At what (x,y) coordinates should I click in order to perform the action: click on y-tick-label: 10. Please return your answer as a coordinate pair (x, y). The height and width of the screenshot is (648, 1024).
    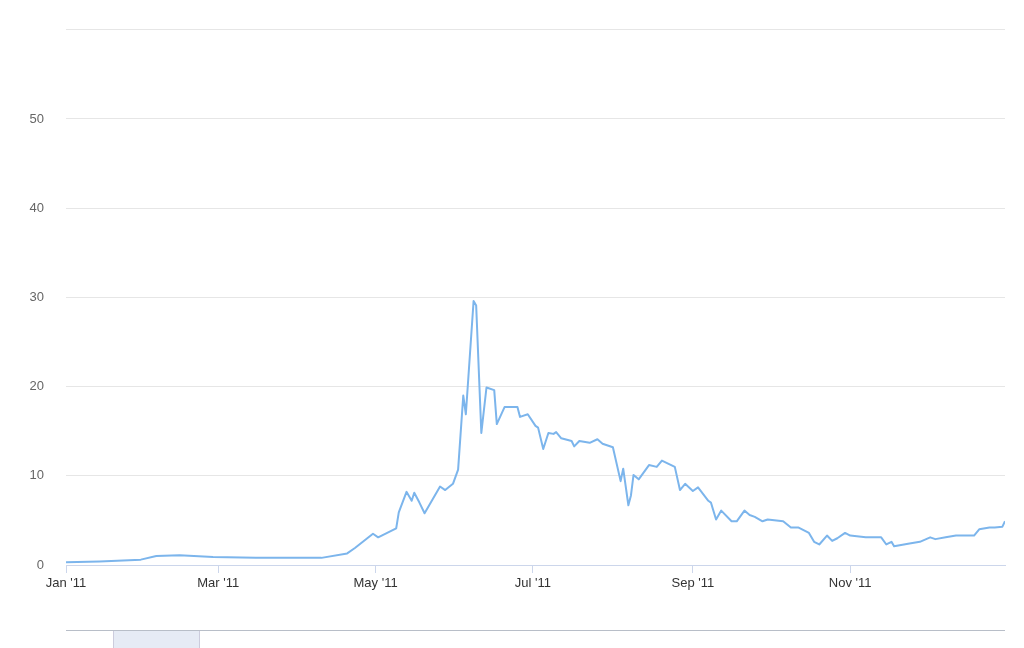
    Looking at the image, I should click on (36, 475).